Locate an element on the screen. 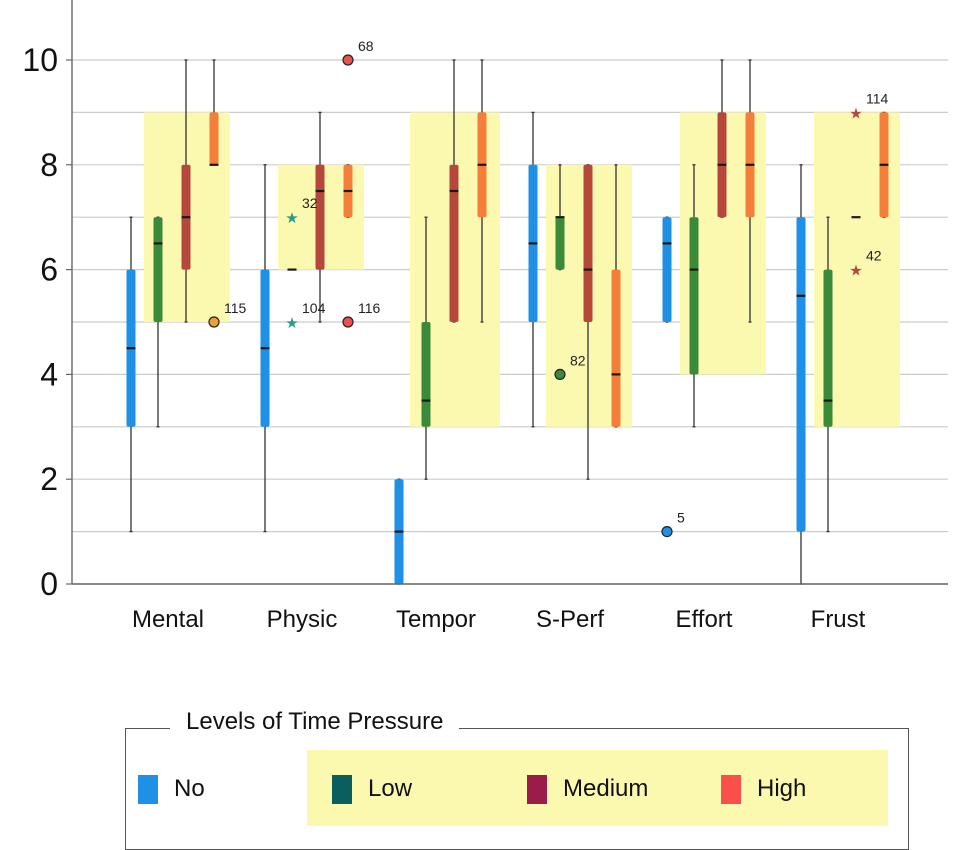 This screenshot has height=850, width=962. y-tick-label: 10 is located at coordinates (40, 60).